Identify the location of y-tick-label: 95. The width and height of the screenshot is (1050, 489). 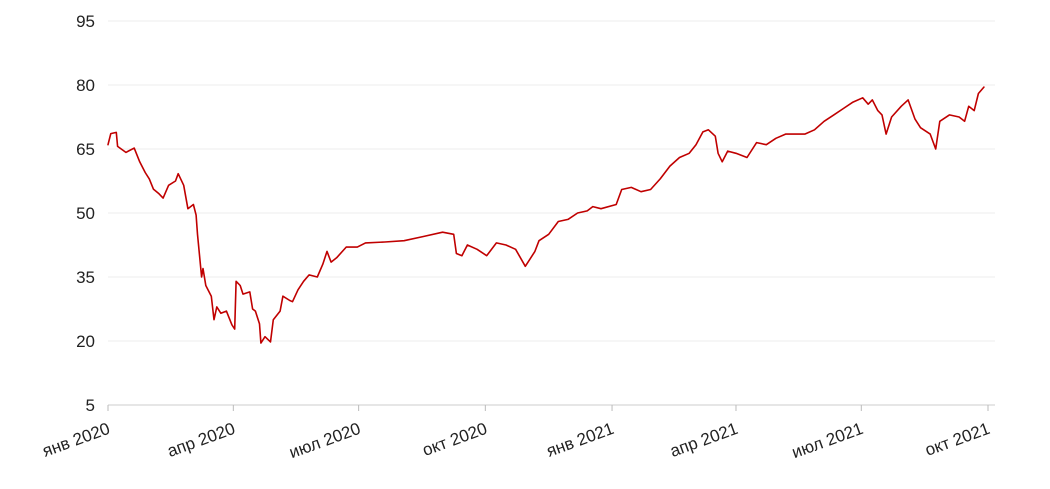
(85, 21).